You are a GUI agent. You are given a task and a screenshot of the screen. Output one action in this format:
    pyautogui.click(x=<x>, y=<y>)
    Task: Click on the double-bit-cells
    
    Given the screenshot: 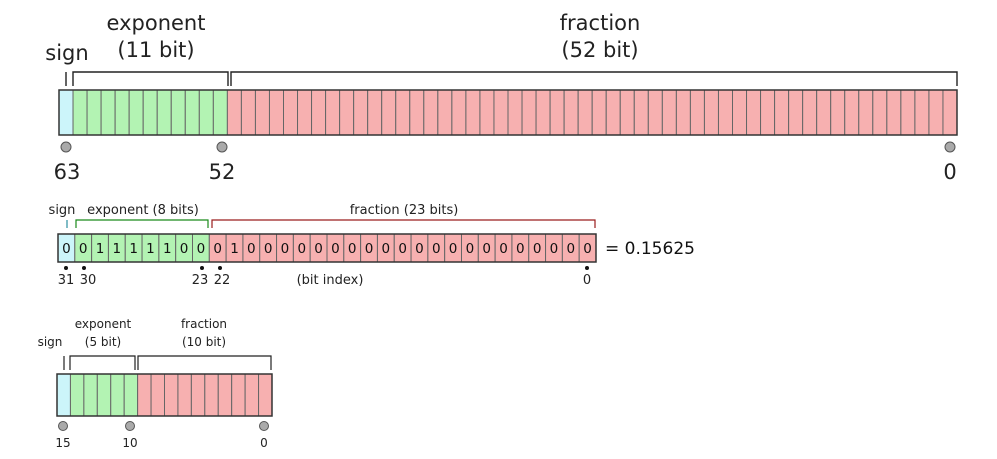 What is the action you would take?
    pyautogui.click(x=508, y=112)
    